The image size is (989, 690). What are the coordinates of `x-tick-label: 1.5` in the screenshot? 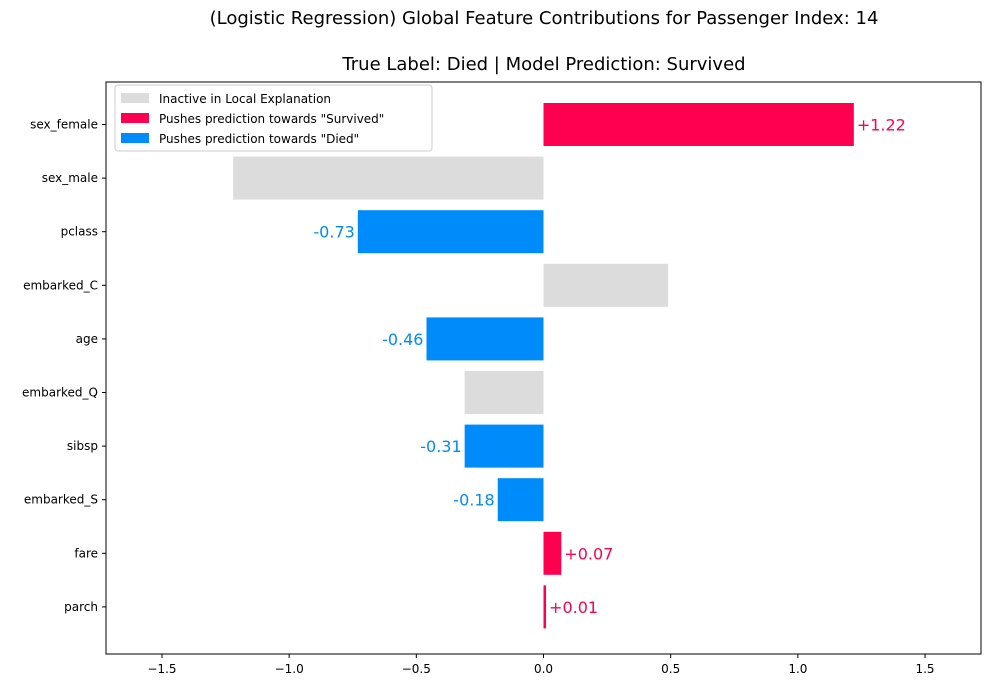 It's located at (924, 669).